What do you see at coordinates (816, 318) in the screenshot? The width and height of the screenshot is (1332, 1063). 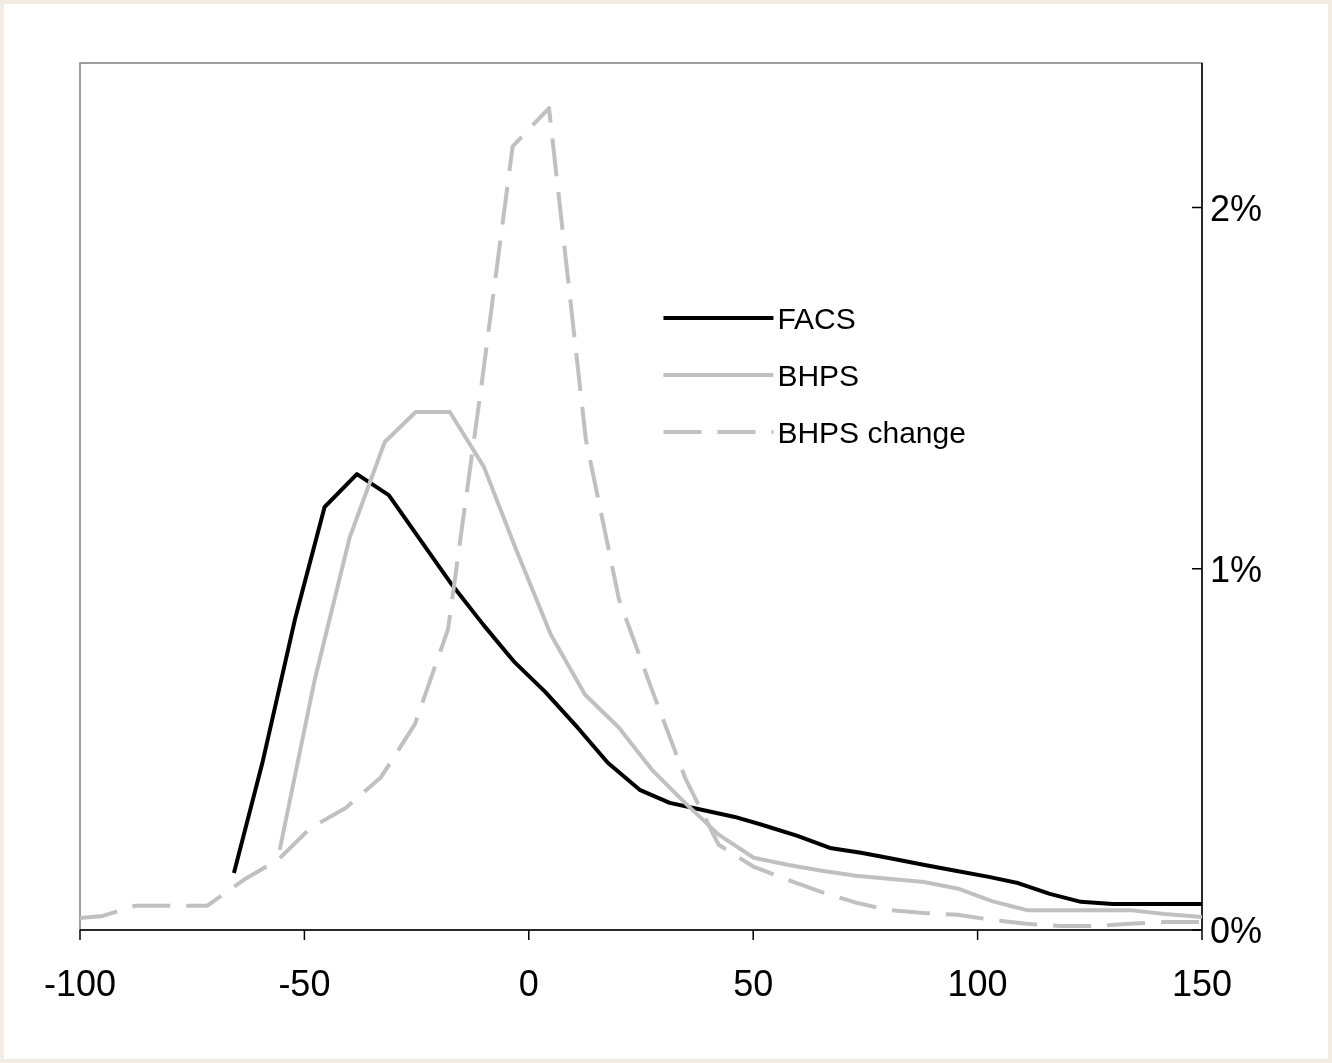 I see `legend-label: FACS` at bounding box center [816, 318].